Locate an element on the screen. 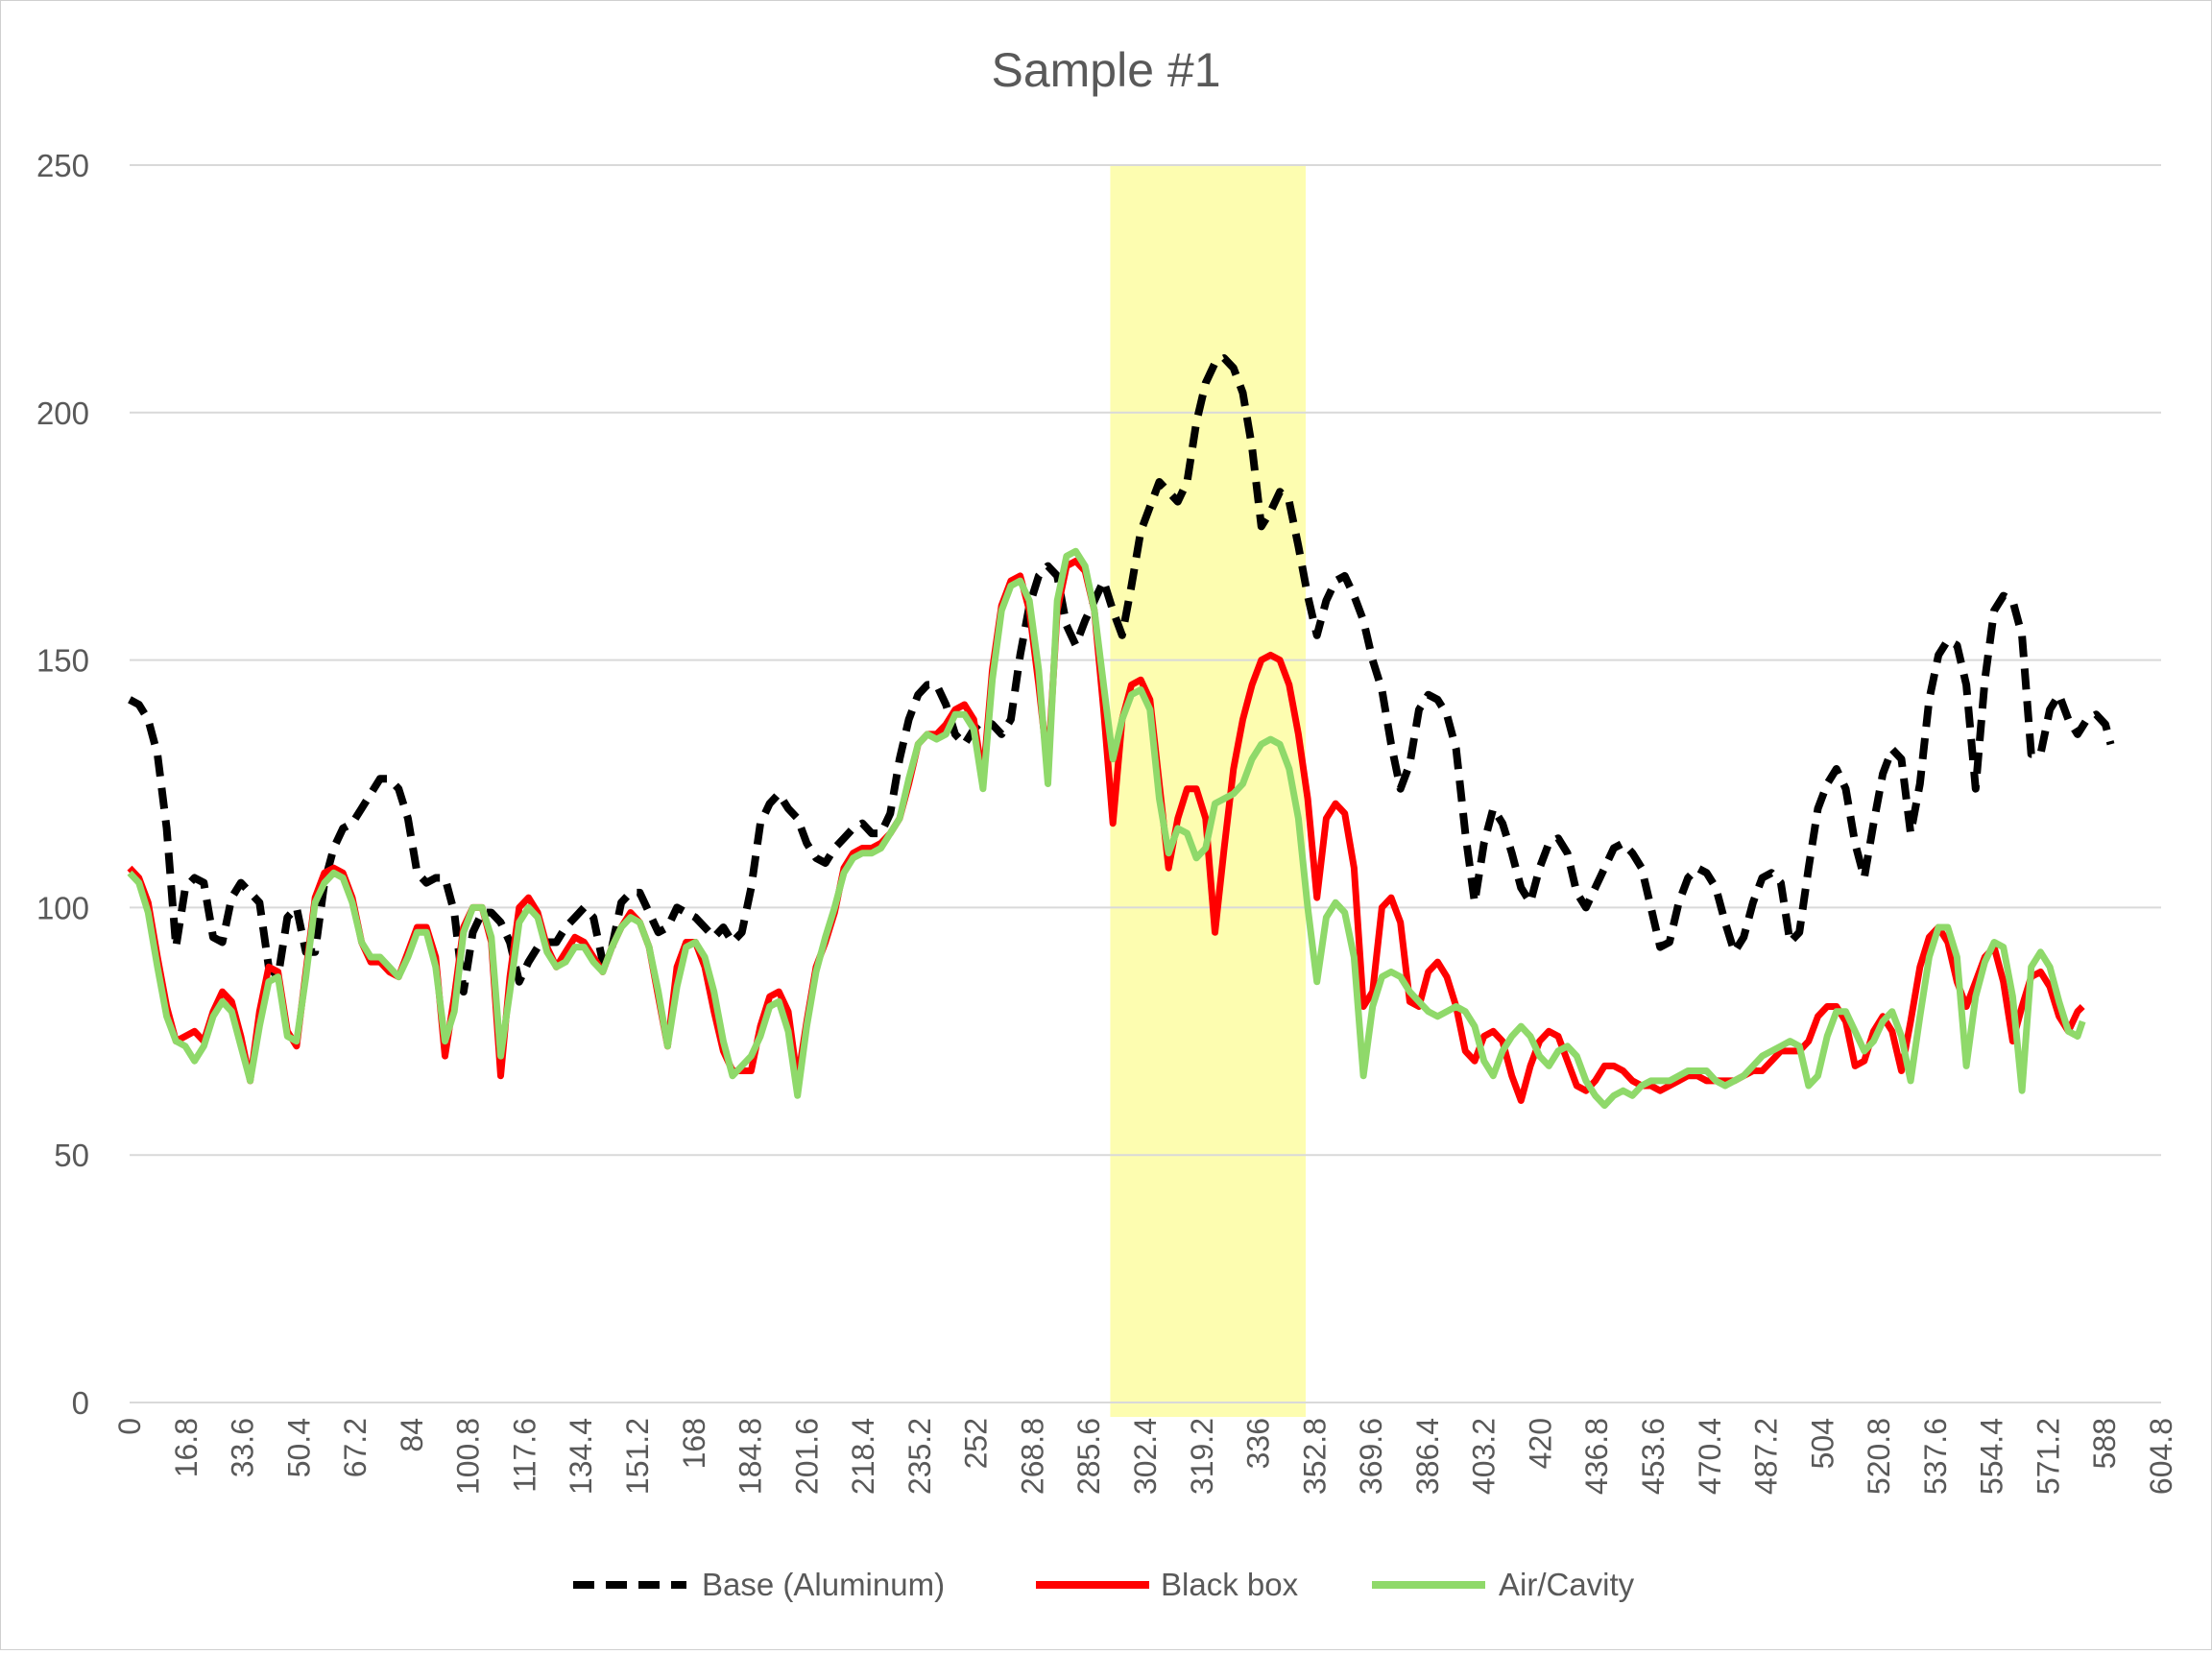 This screenshot has width=2212, height=1654. x-tick-label: 201.6 is located at coordinates (806, 1456).